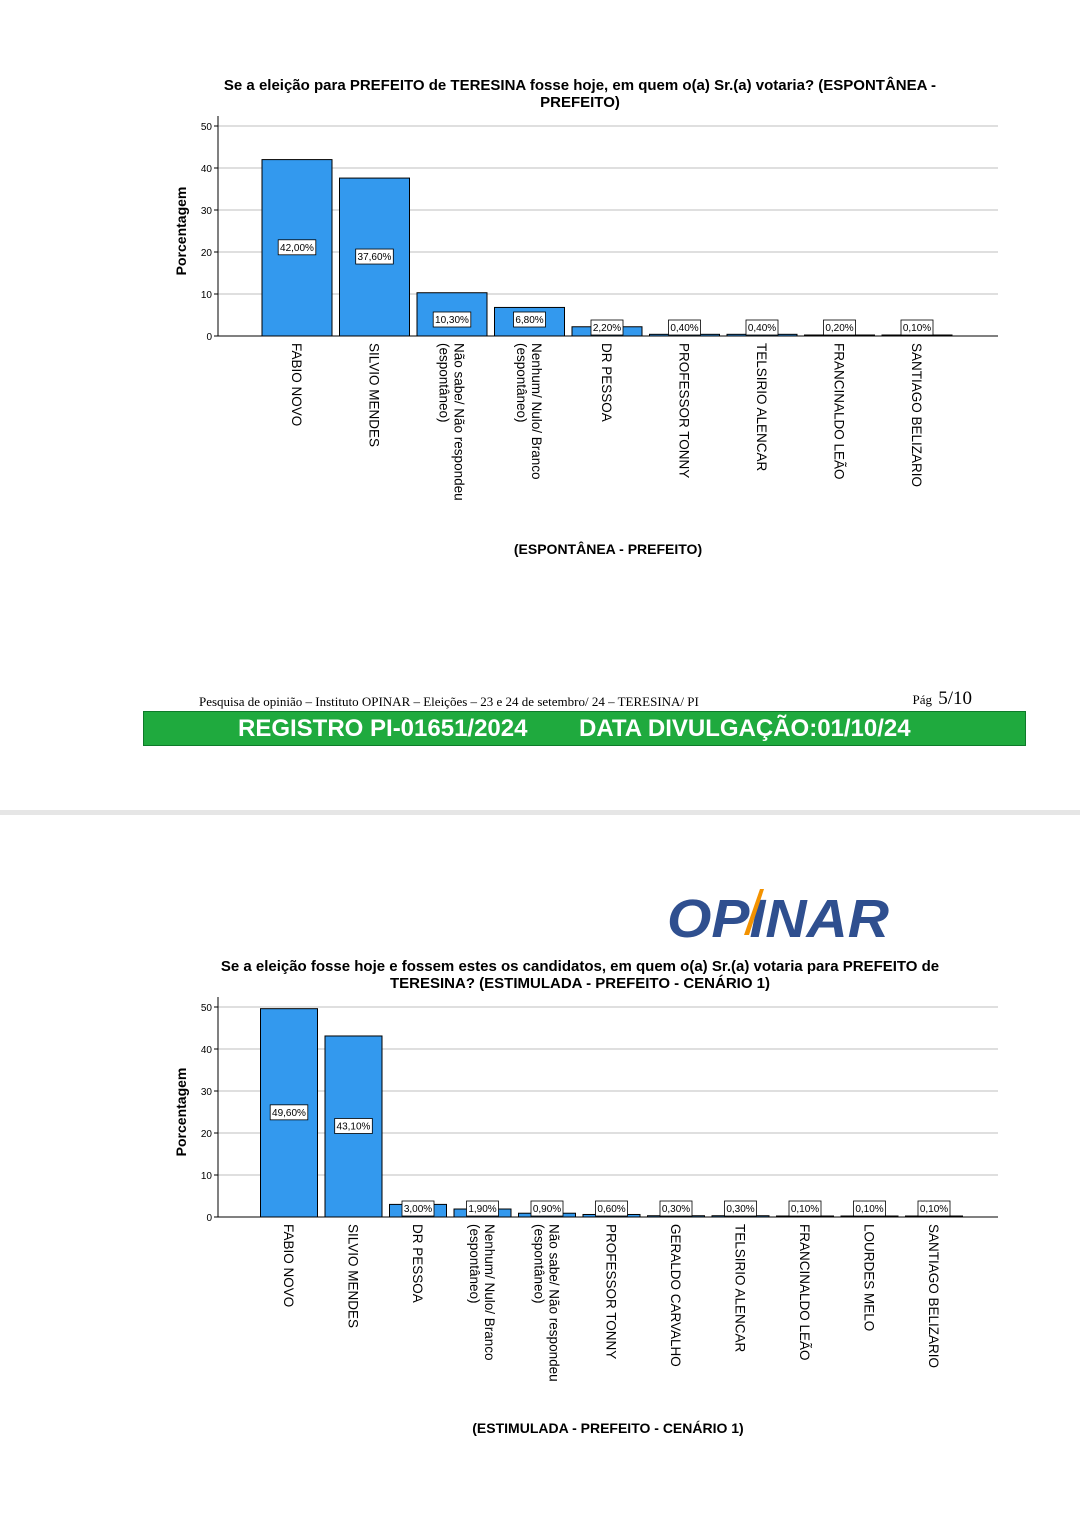  I want to click on footer-page-number: Pág 5/10, so click(942, 699).